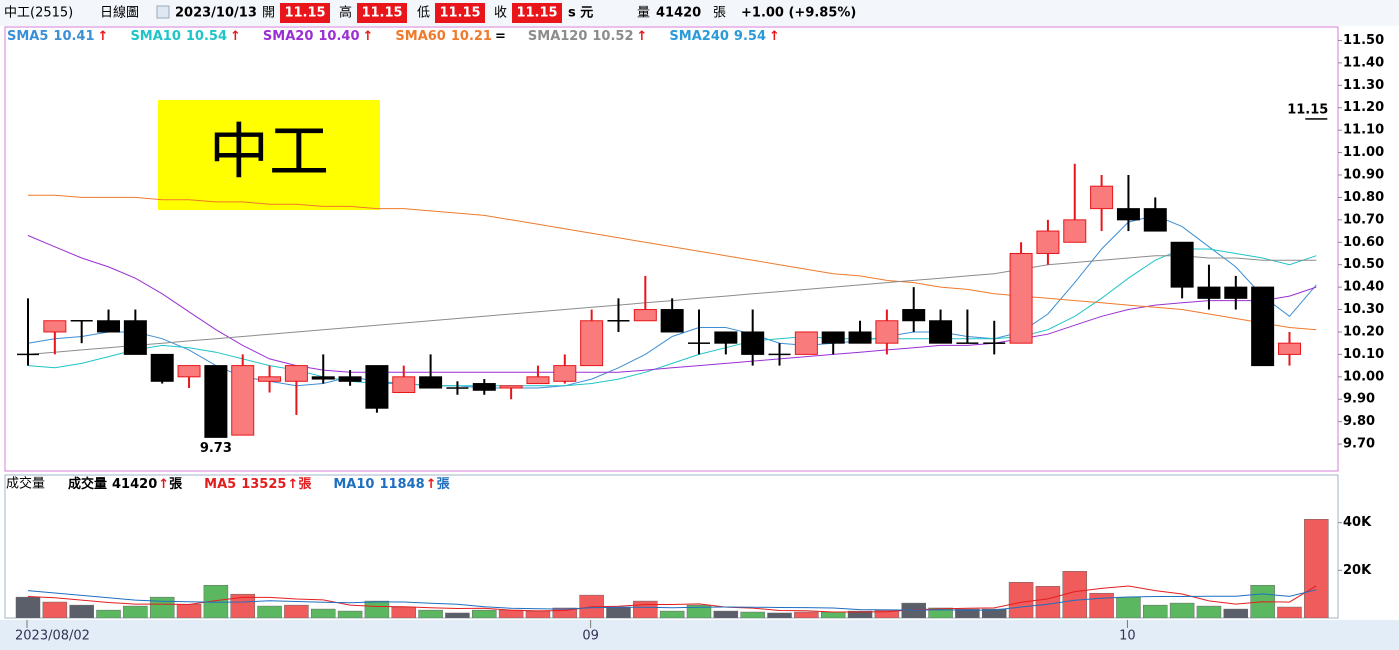 The height and width of the screenshot is (650, 1399). What do you see at coordinates (27, 36) in the screenshot?
I see `legend-name: SMA5` at bounding box center [27, 36].